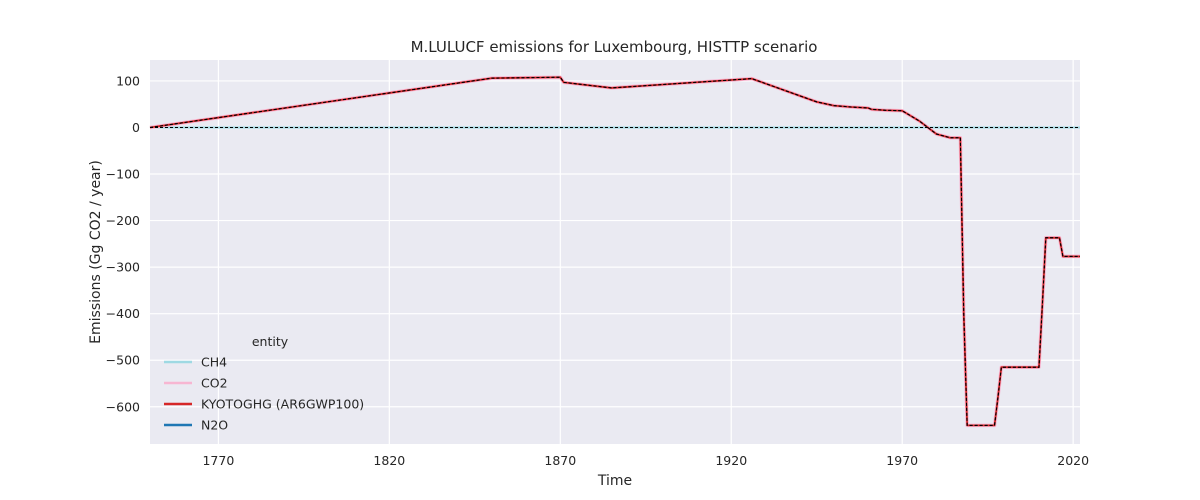  Describe the element at coordinates (1073, 460) in the screenshot. I see `x-tick-label: 2020` at that location.